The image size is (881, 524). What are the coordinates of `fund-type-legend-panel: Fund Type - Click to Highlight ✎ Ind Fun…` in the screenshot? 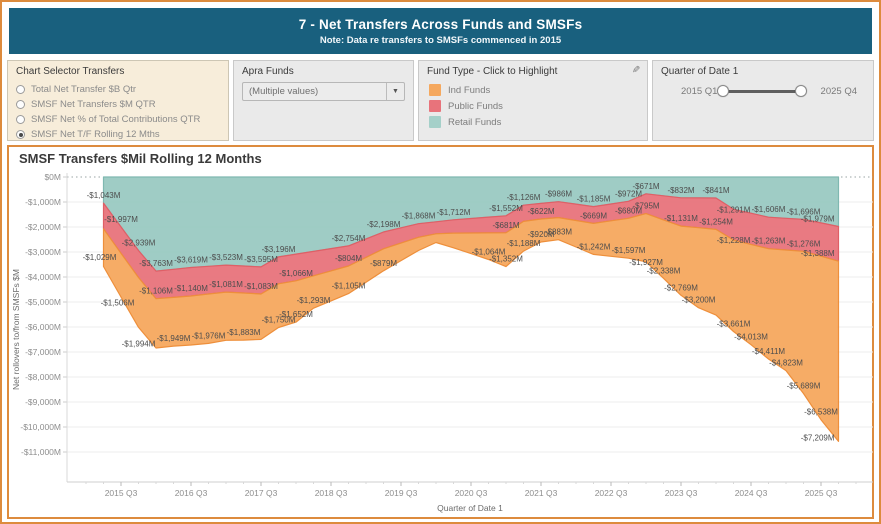 It's located at (533, 100).